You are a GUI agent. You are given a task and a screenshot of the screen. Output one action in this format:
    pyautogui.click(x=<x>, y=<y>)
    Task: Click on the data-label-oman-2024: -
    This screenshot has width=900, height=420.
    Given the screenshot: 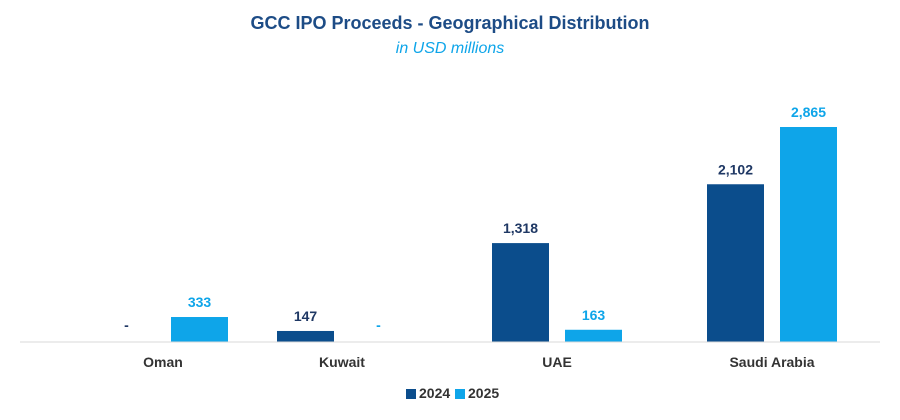 What is the action you would take?
    pyautogui.click(x=126, y=325)
    